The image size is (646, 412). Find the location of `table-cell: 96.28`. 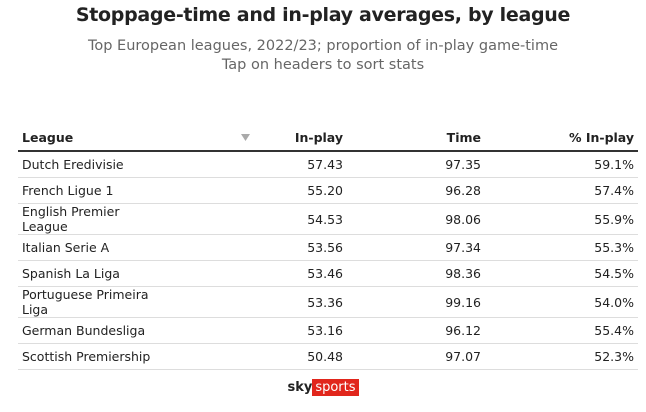

table-cell: 96.28 is located at coordinates (416, 190).